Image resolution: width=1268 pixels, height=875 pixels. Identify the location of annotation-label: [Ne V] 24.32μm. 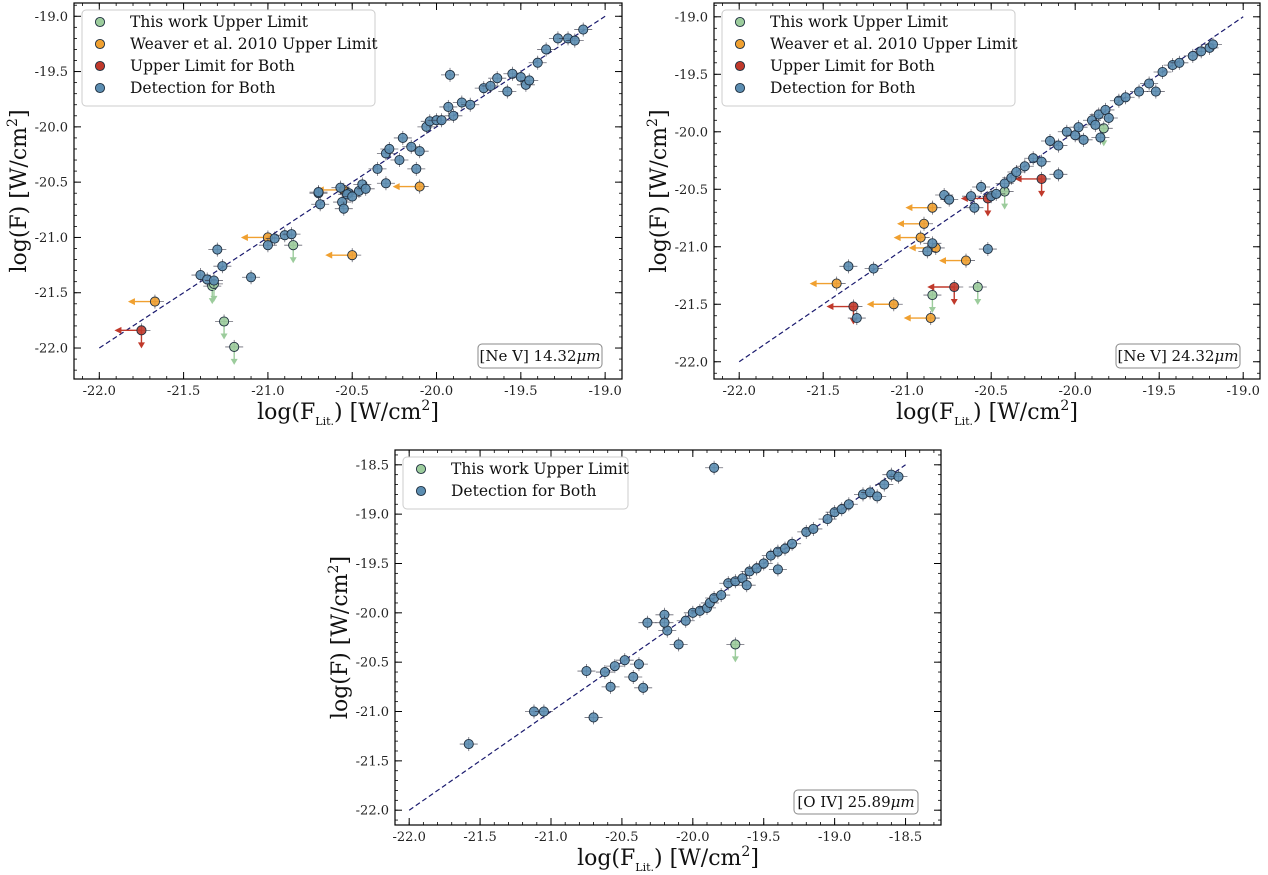
(1177, 356).